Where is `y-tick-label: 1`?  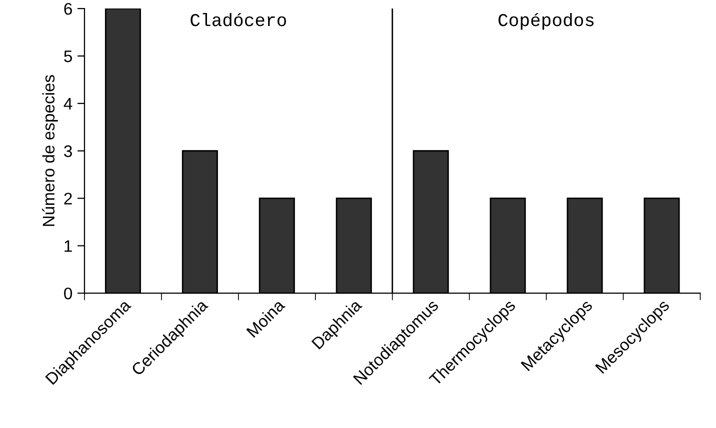 y-tick-label: 1 is located at coordinates (68, 246).